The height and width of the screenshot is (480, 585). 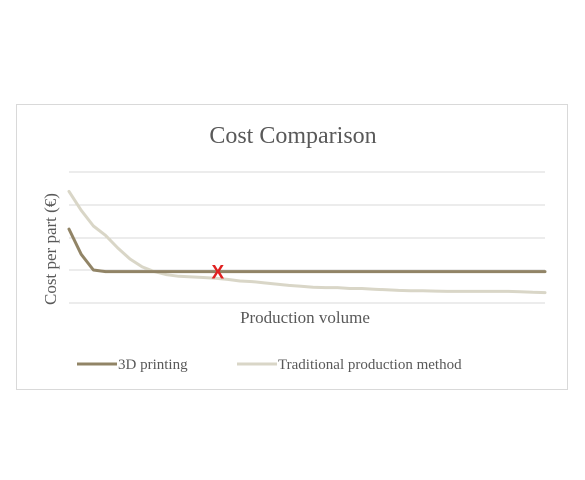 What do you see at coordinates (307, 250) in the screenshot?
I see `series-line-3d-printing` at bounding box center [307, 250].